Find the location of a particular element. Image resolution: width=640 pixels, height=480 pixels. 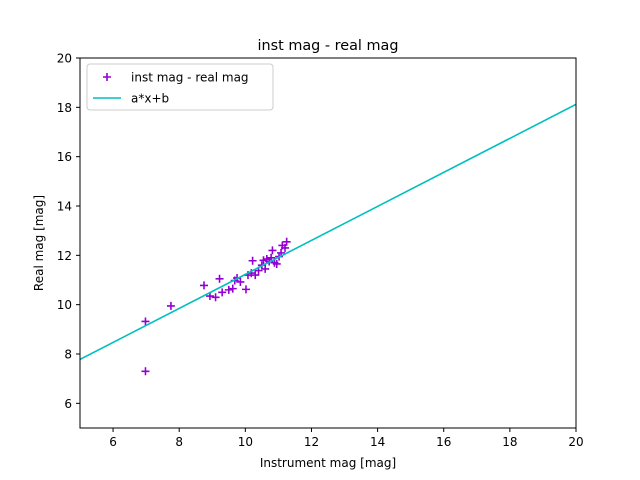

y-tick-label: 14 is located at coordinates (64, 207).